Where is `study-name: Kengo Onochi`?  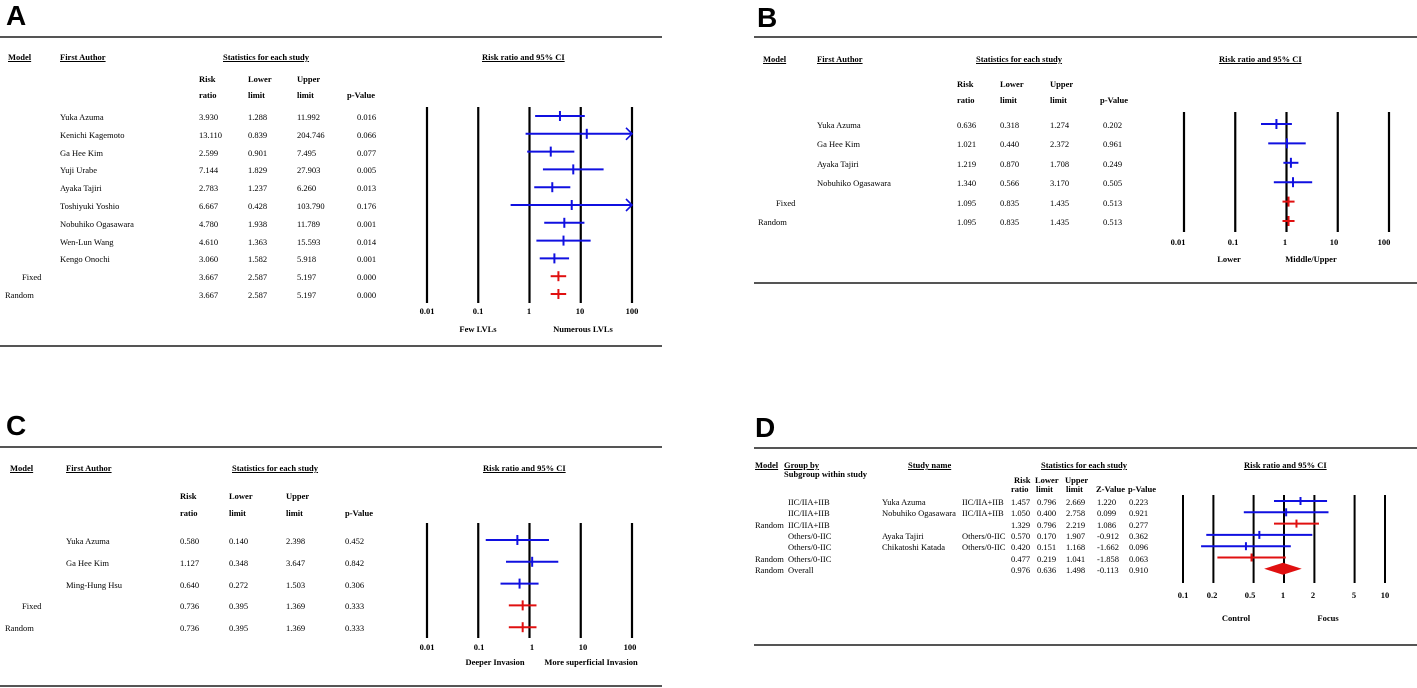 study-name: Kengo Onochi is located at coordinates (85, 259).